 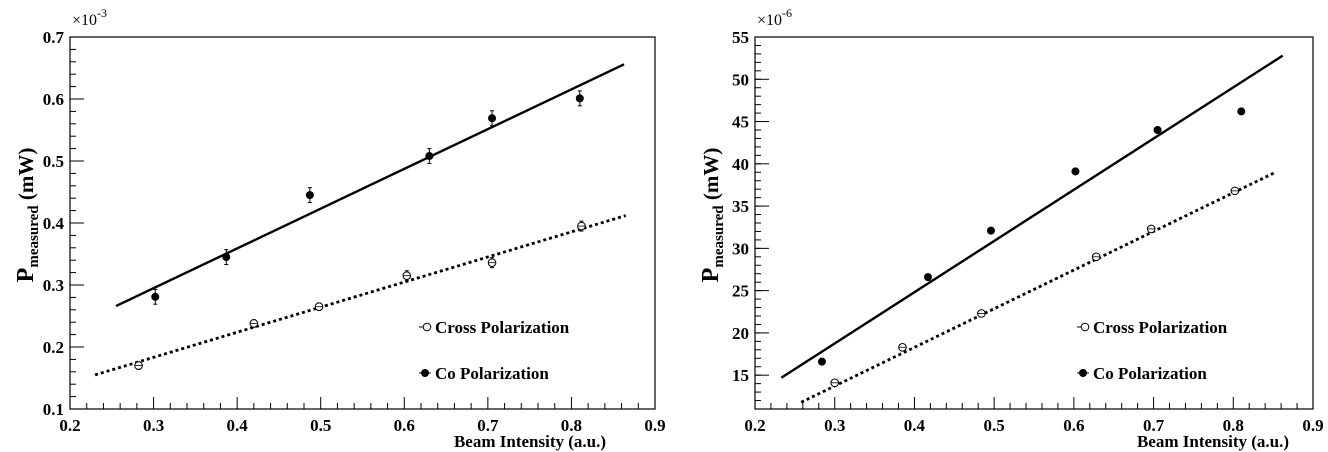 What do you see at coordinates (53, 347) in the screenshot?
I see `y-tick-label: 0.2` at bounding box center [53, 347].